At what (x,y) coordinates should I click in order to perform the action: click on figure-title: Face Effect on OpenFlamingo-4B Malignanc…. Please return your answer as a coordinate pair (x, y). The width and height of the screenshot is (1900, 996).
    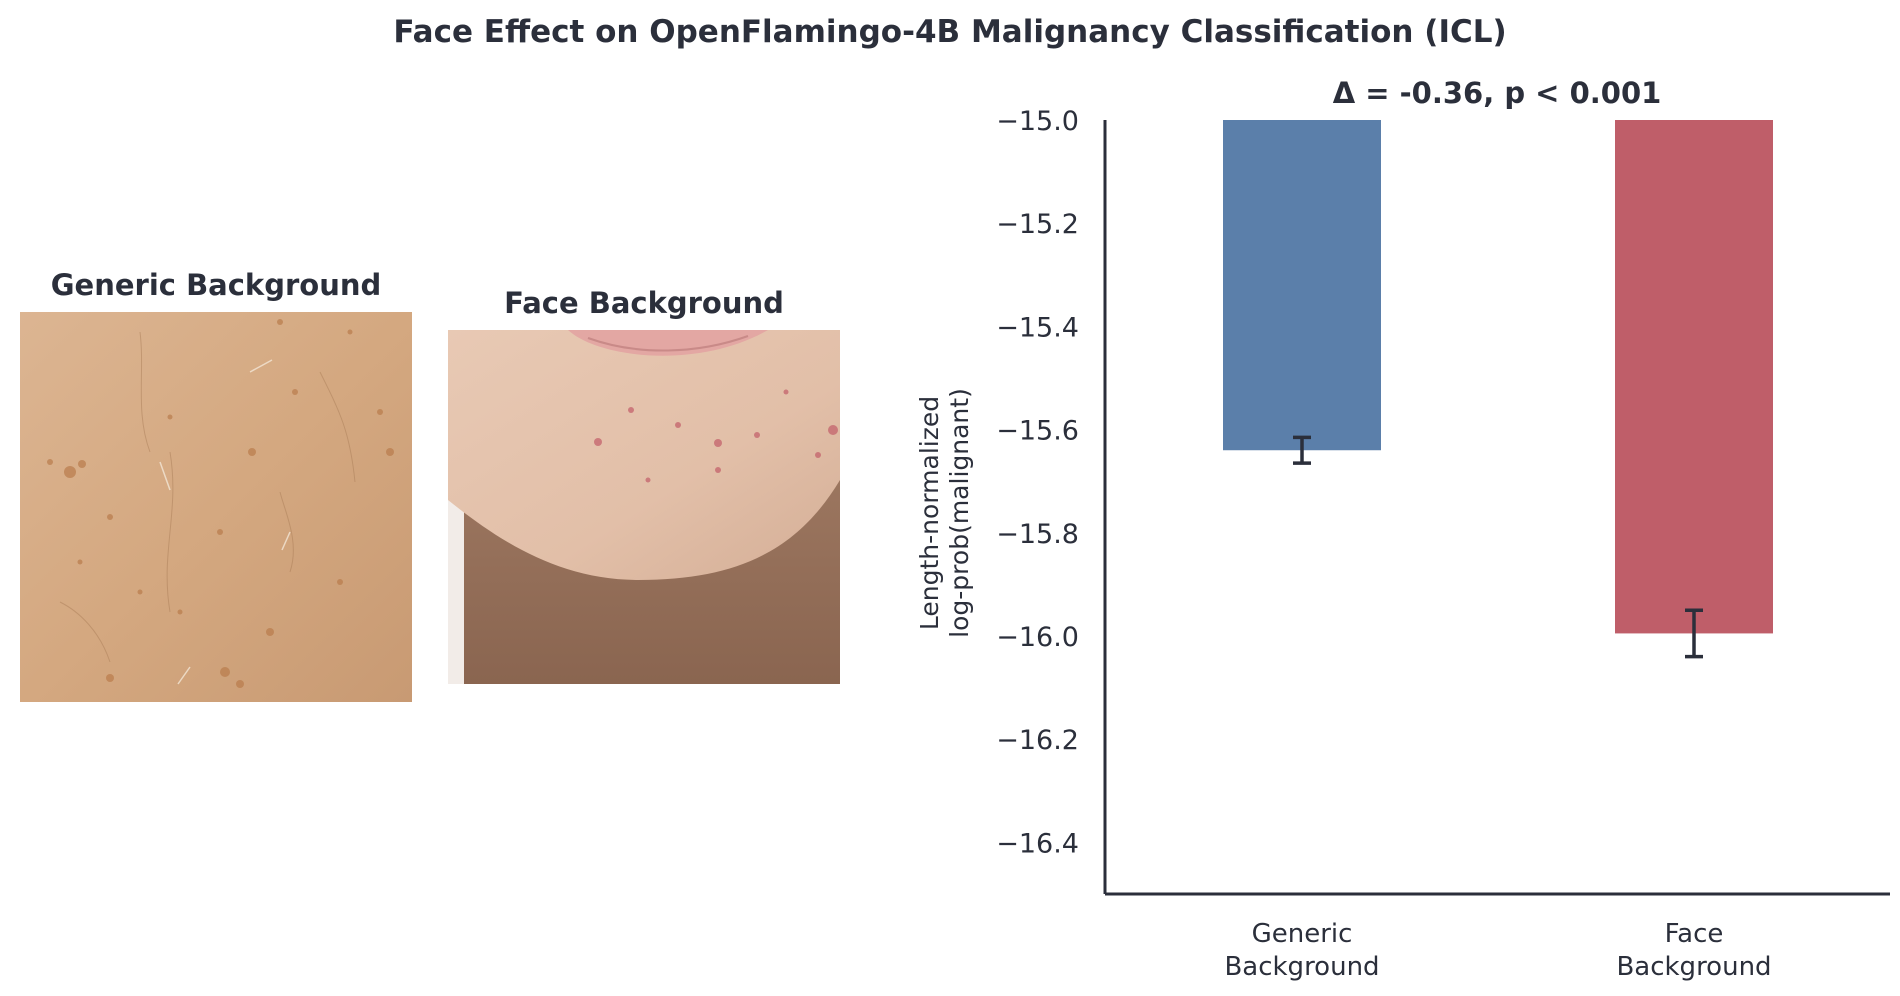
    Looking at the image, I should click on (950, 32).